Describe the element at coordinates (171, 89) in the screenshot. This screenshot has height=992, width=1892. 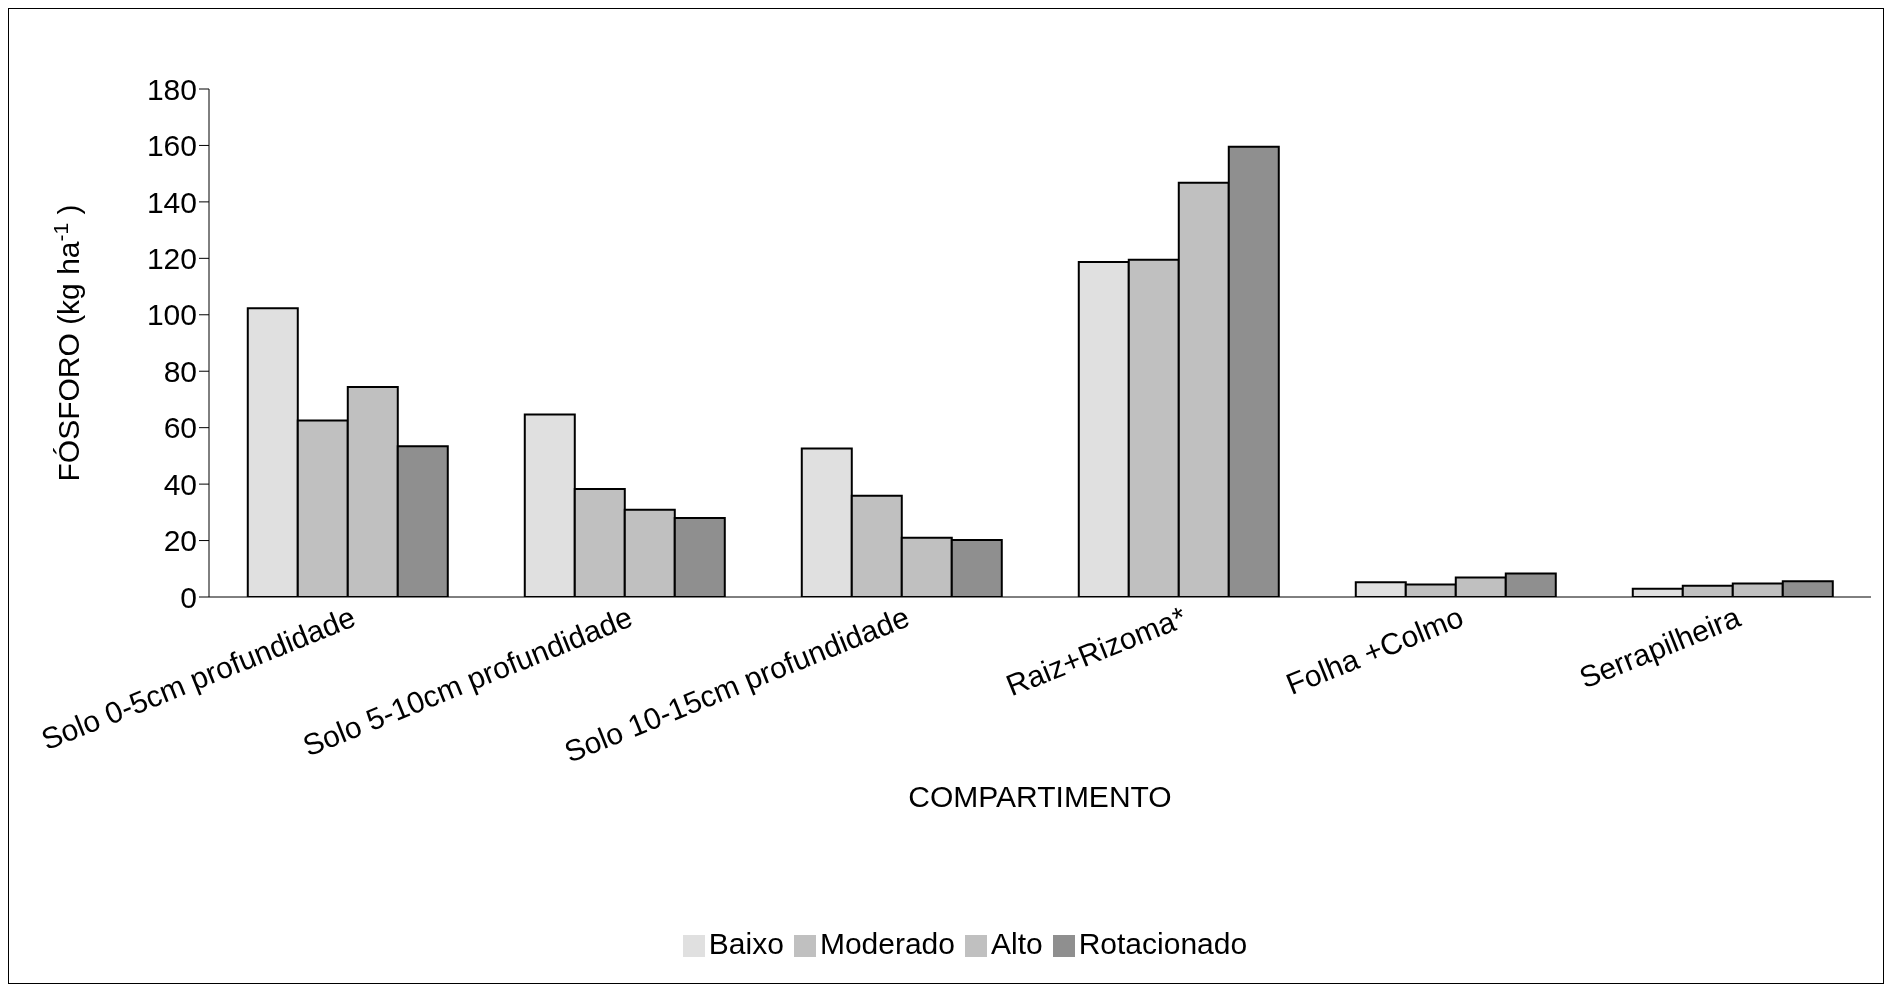
I see `y-tick-label: 180` at that location.